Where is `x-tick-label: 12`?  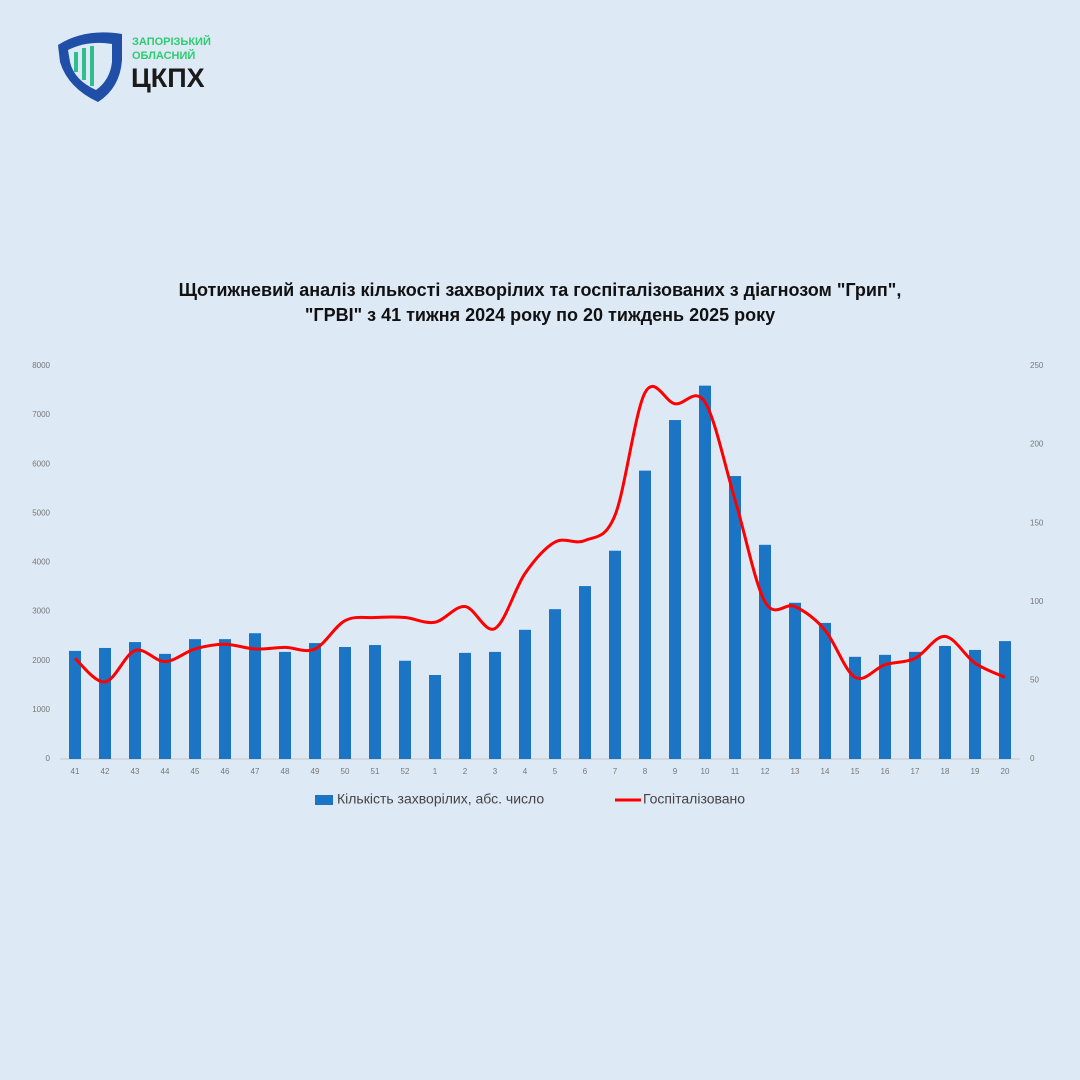 x-tick-label: 12 is located at coordinates (765, 771).